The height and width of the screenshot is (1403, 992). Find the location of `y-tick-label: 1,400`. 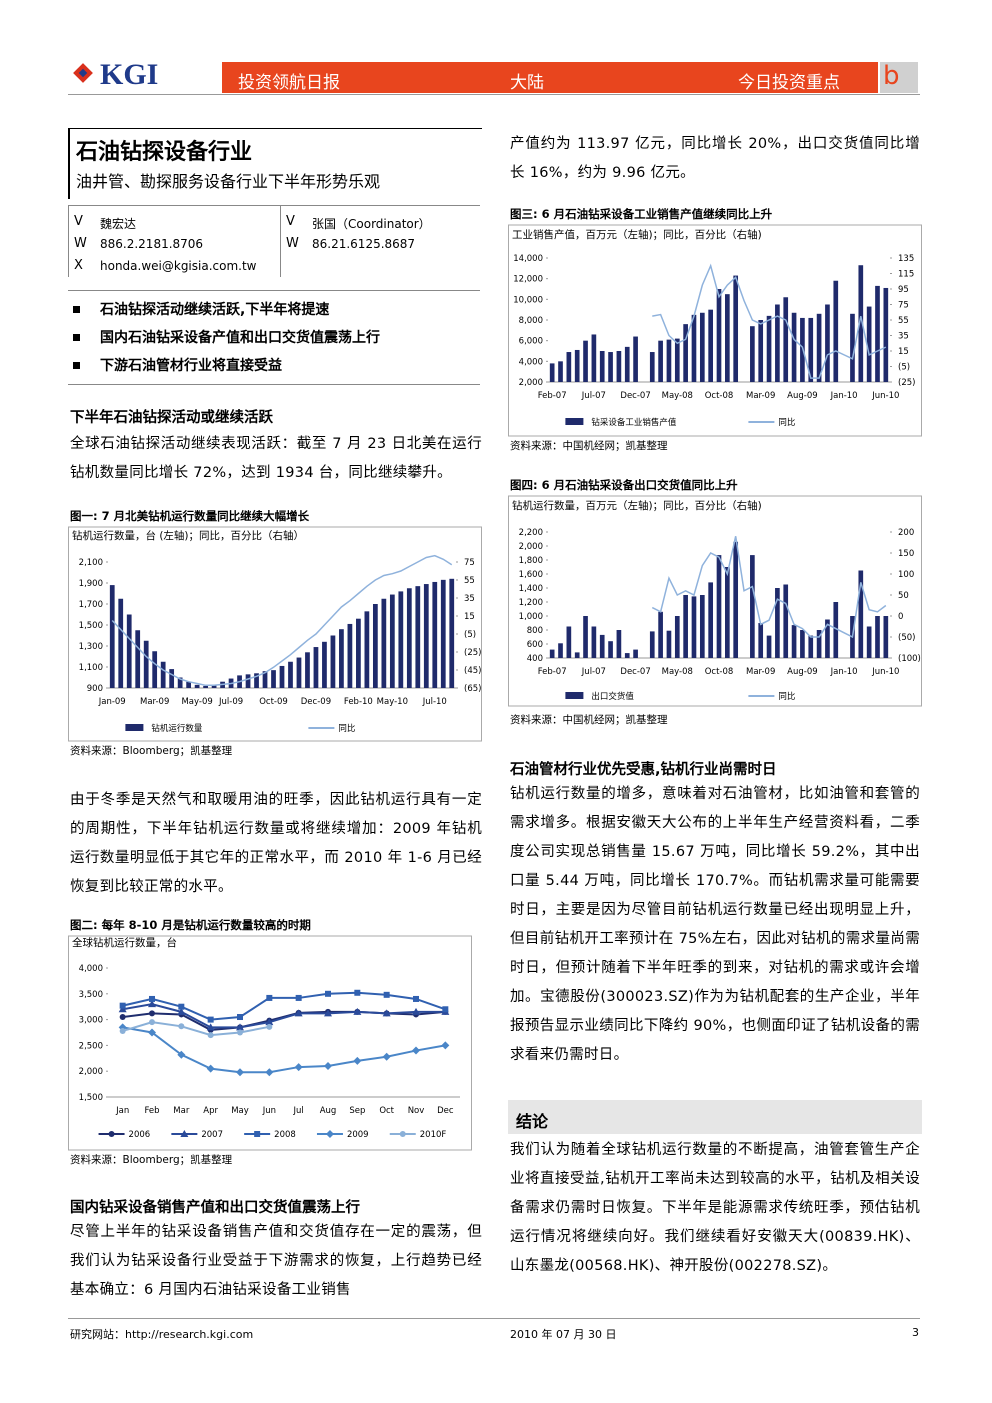

y-tick-label: 1,400 is located at coordinates (531, 589).